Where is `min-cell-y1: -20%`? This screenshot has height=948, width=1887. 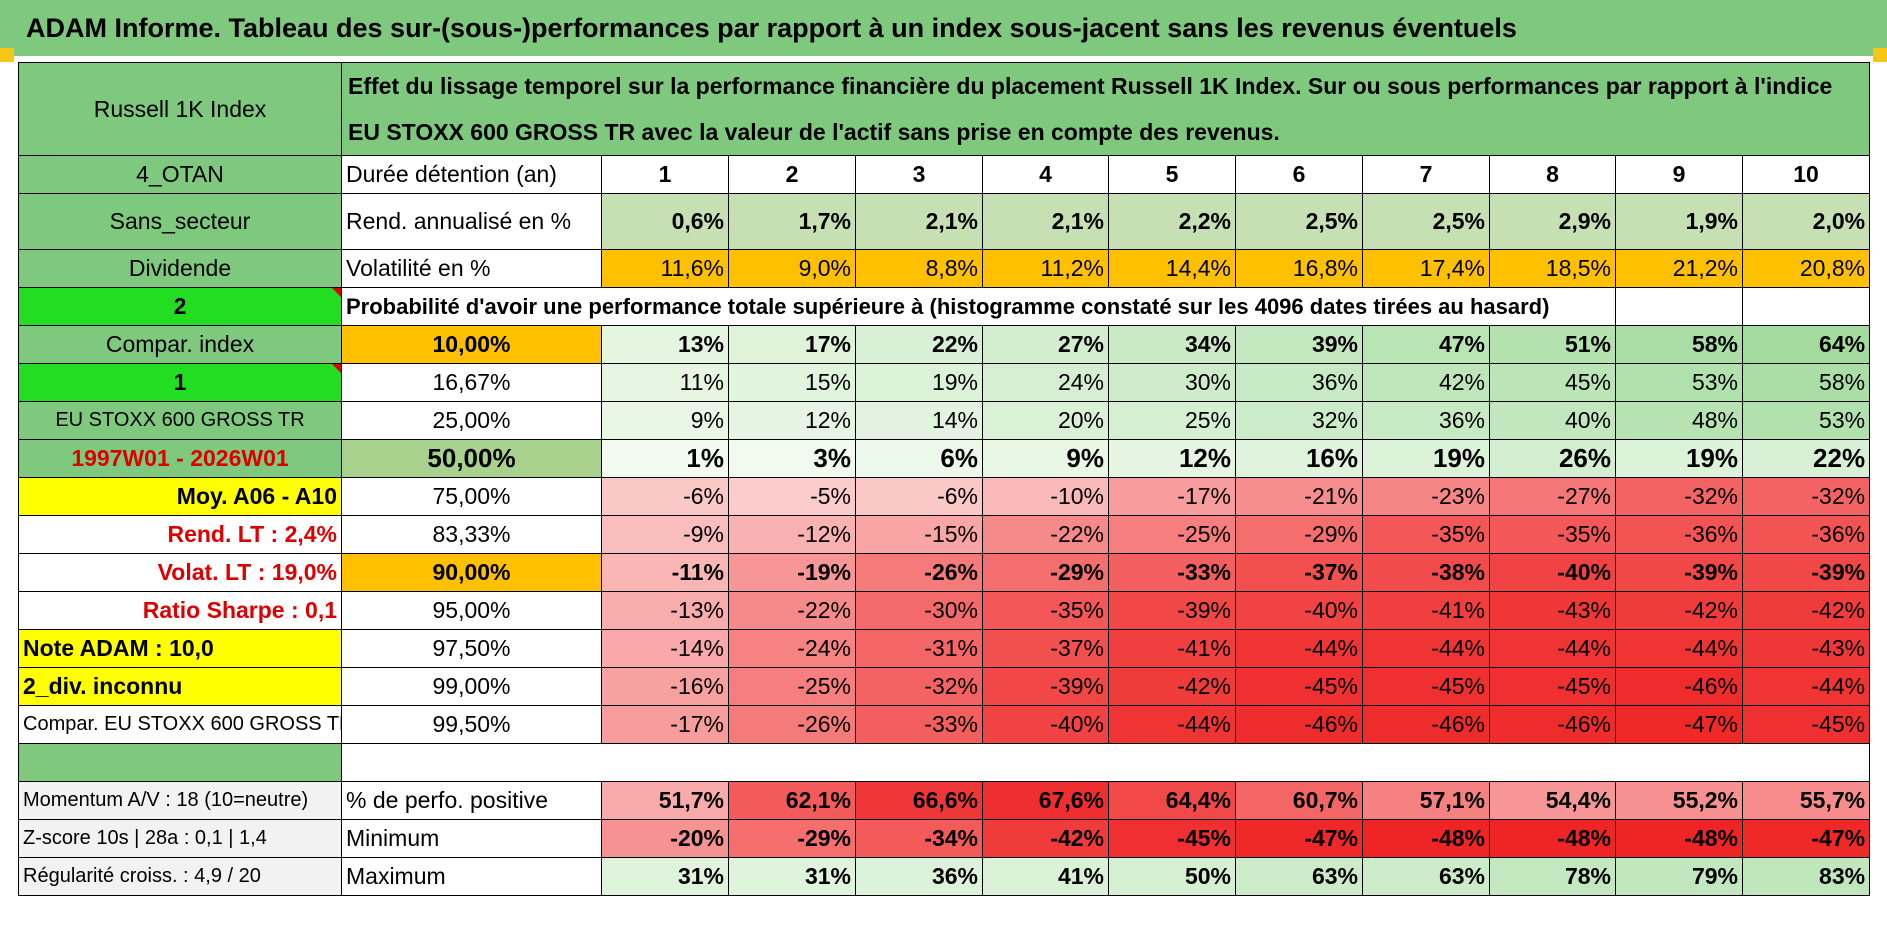
min-cell-y1: -20% is located at coordinates (665, 838).